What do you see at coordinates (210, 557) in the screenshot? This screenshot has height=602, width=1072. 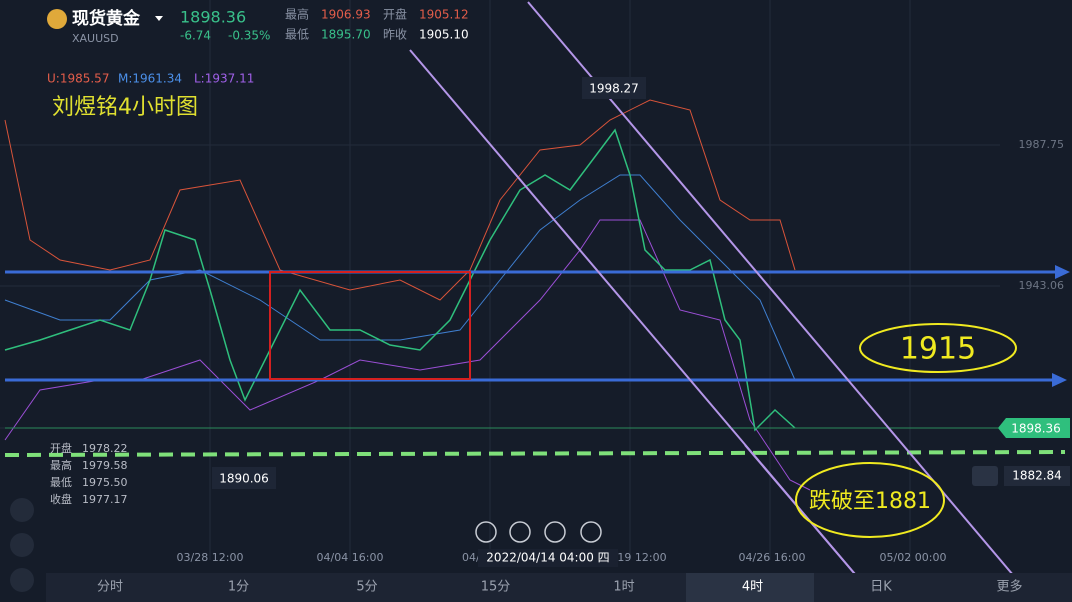 I see `time-label: 03/28 12:00` at bounding box center [210, 557].